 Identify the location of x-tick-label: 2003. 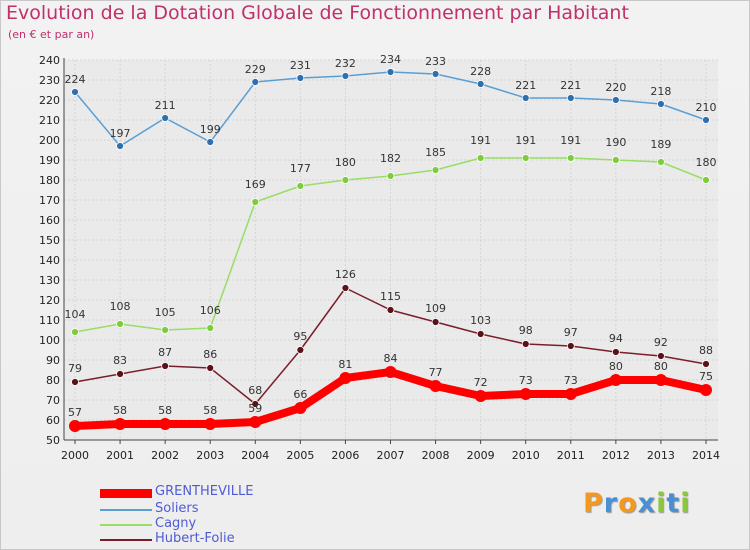
(210, 455).